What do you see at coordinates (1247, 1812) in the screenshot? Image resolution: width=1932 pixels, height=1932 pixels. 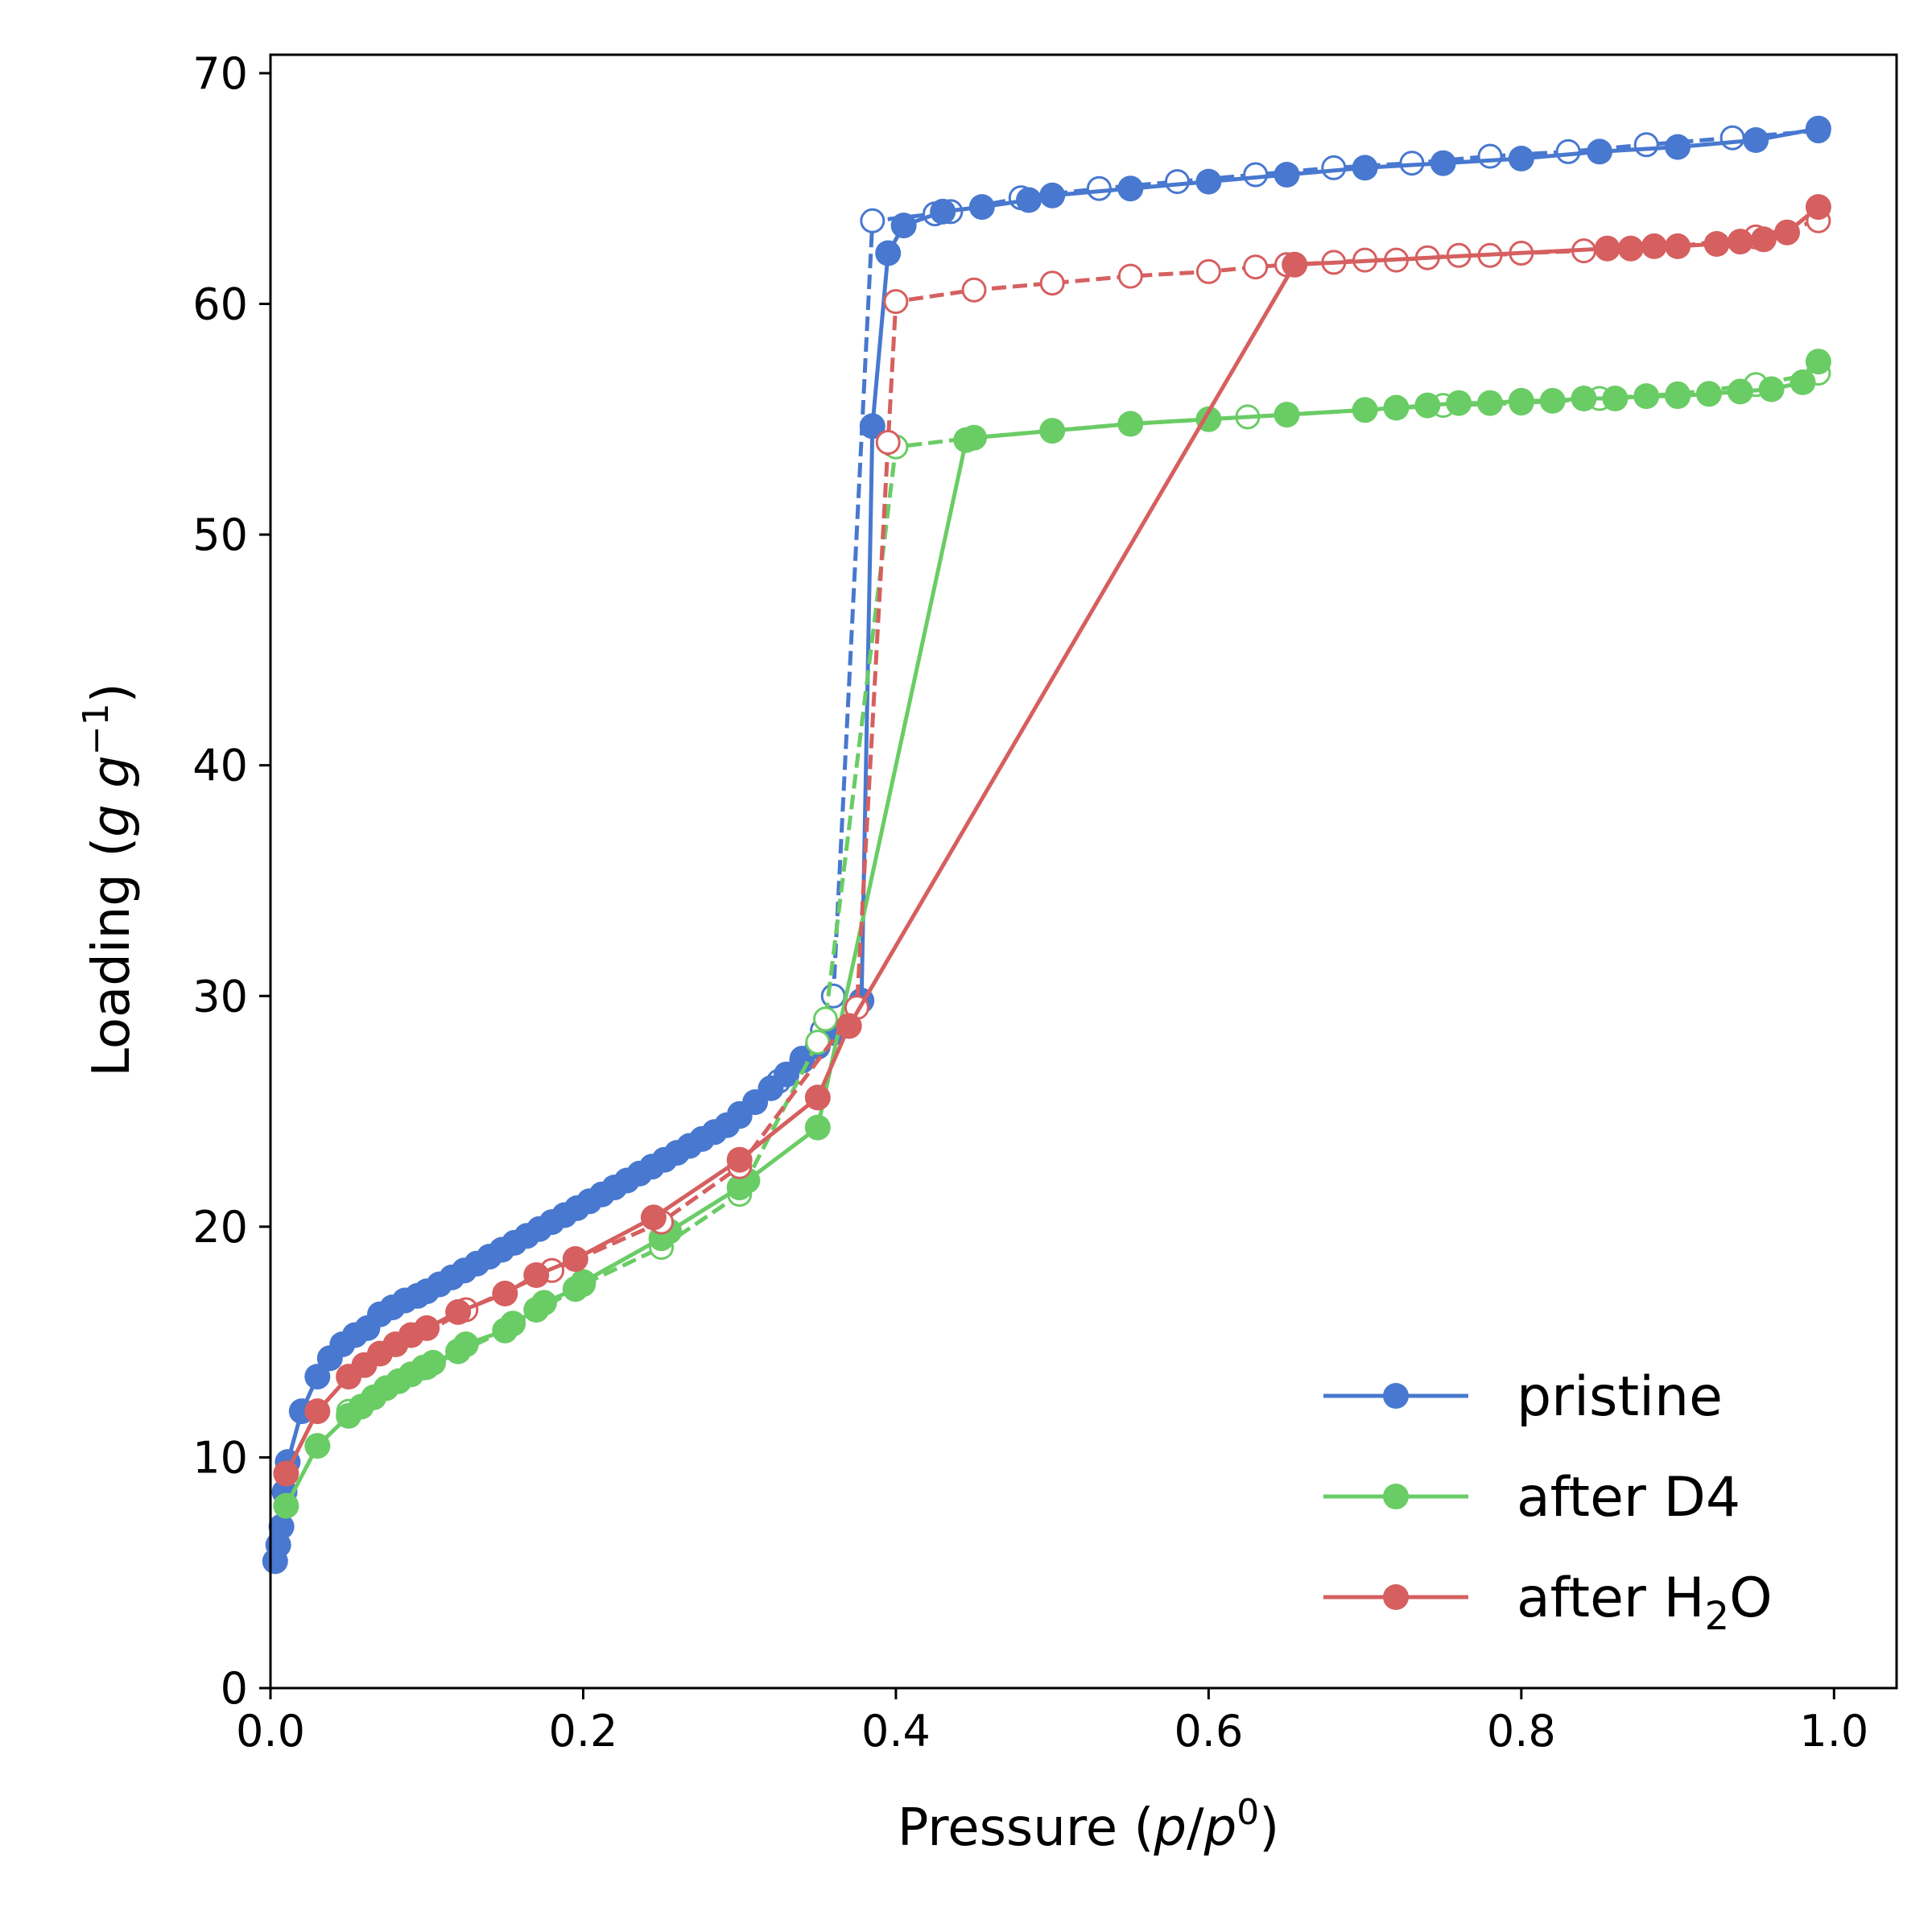 I see `x-axis-title-sup: 0` at bounding box center [1247, 1812].